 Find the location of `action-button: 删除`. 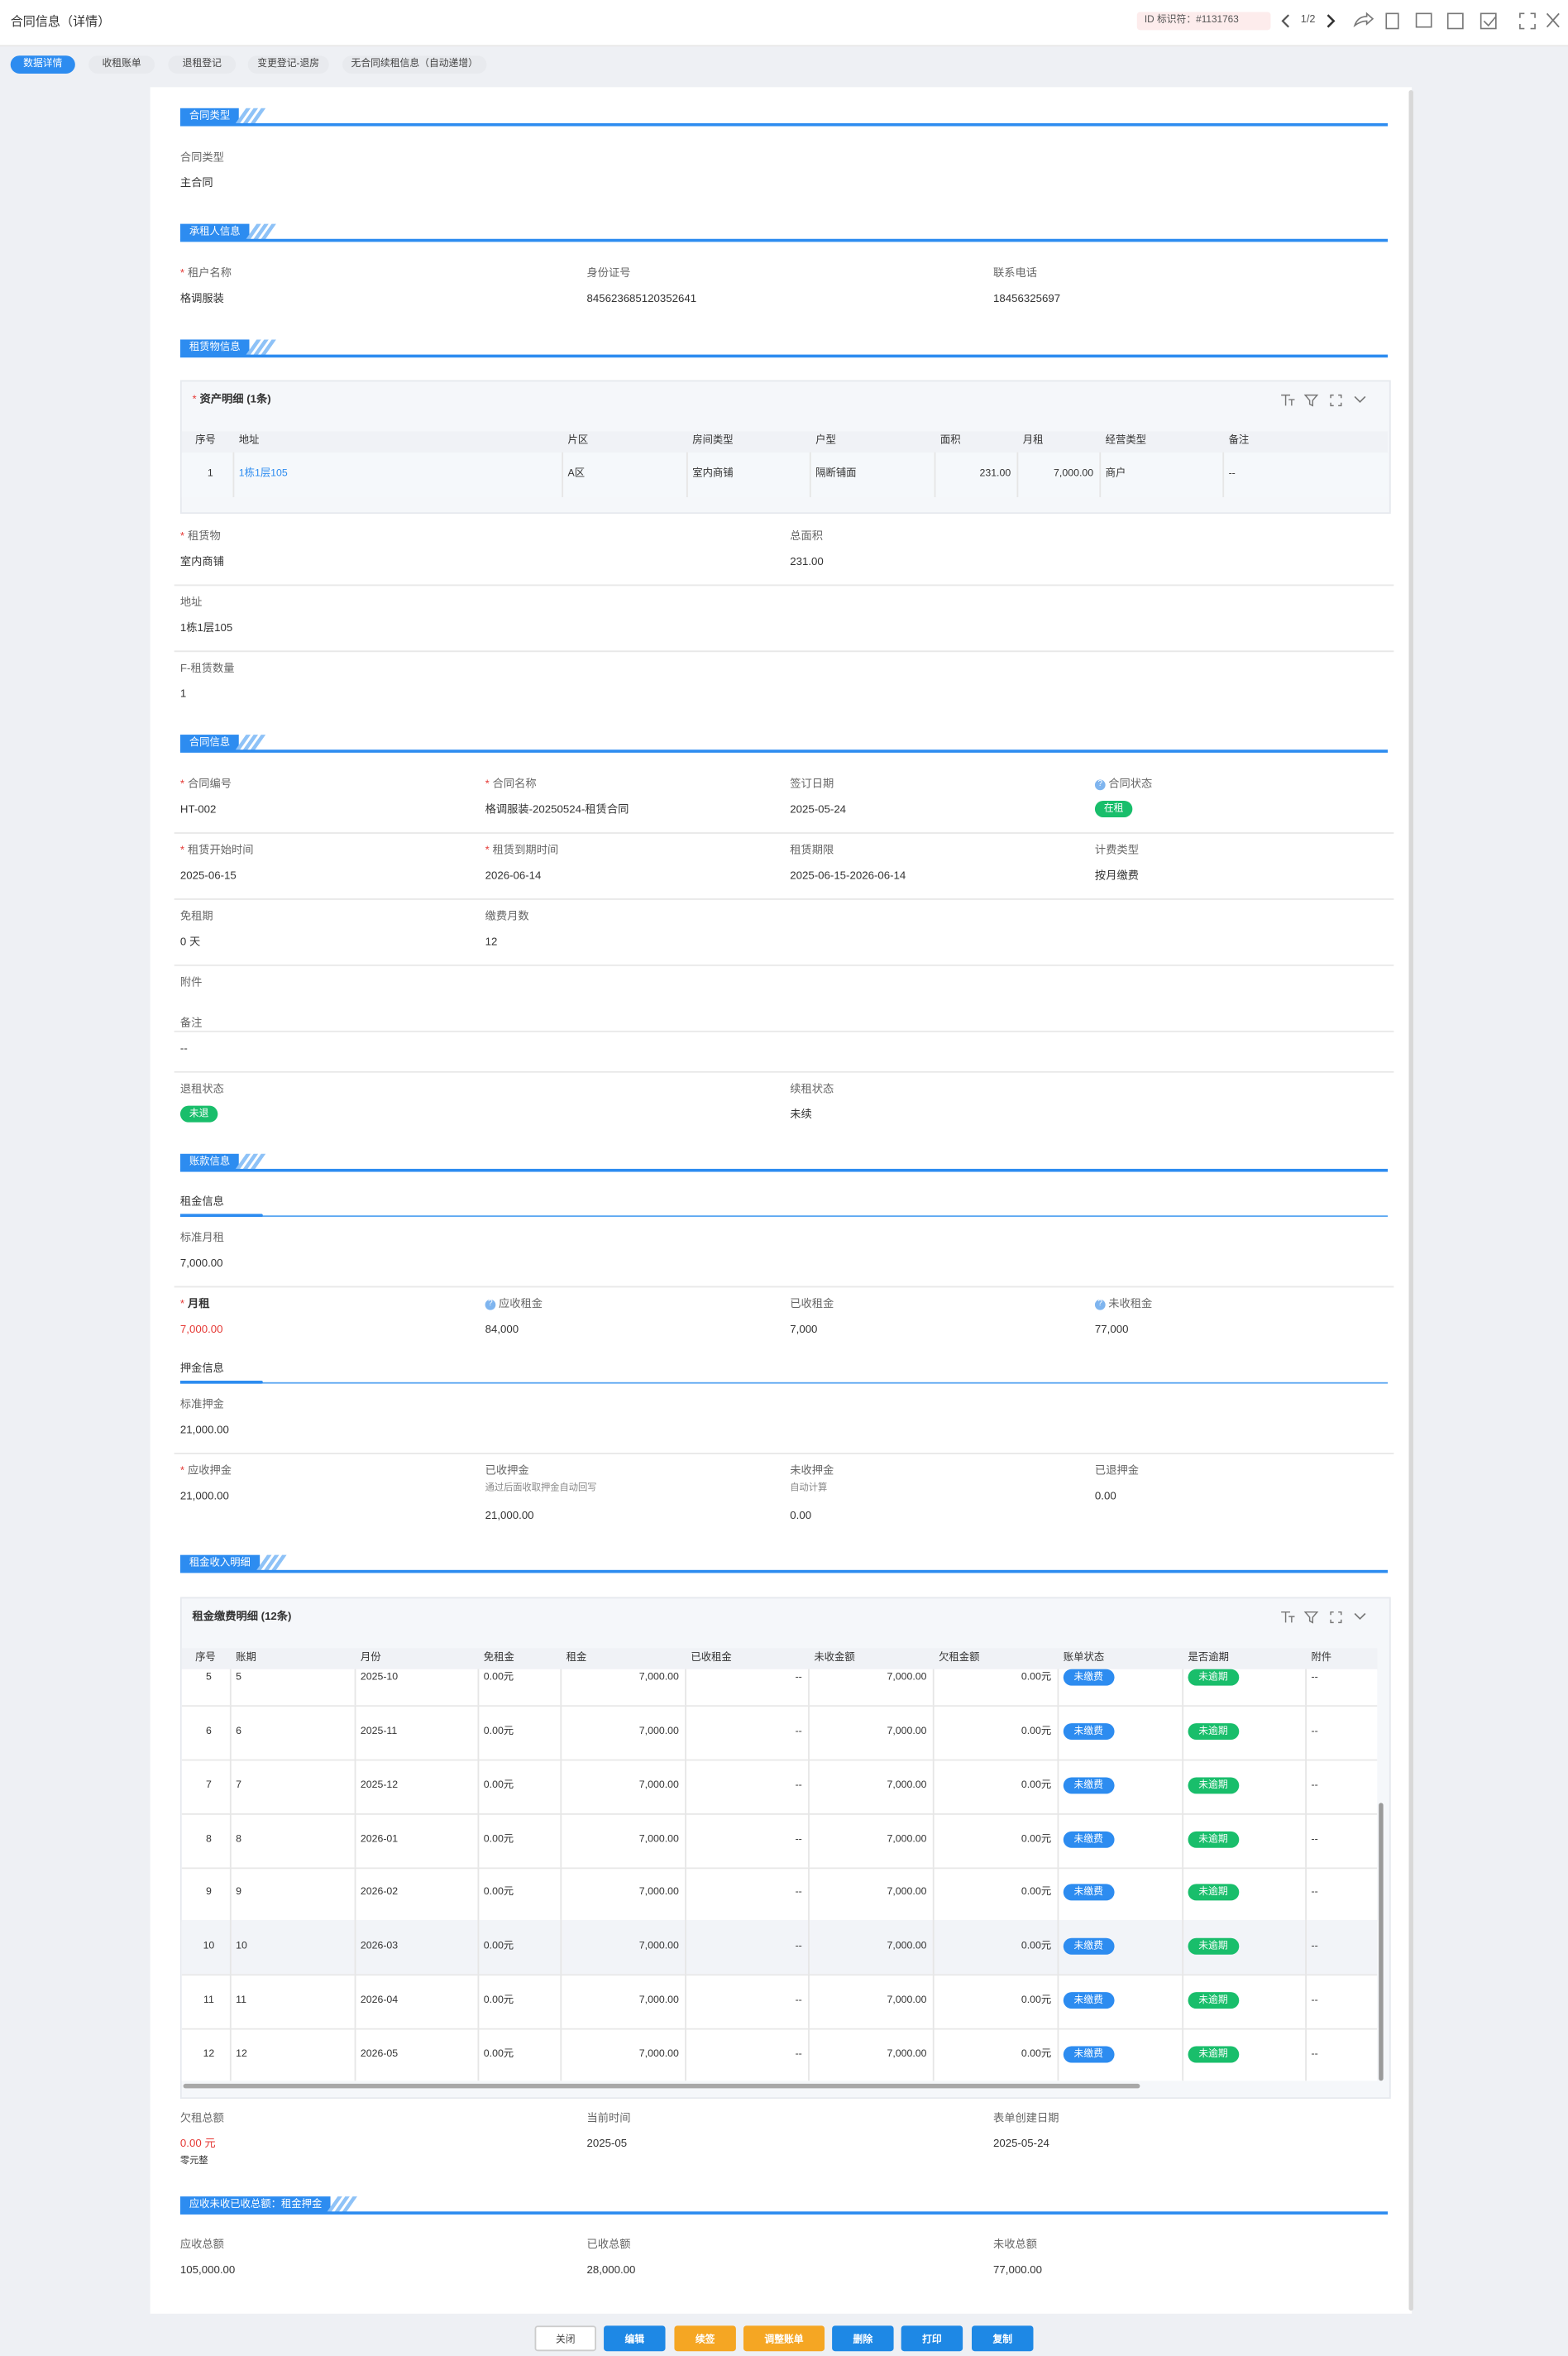

action-button: 删除 is located at coordinates (863, 2339).